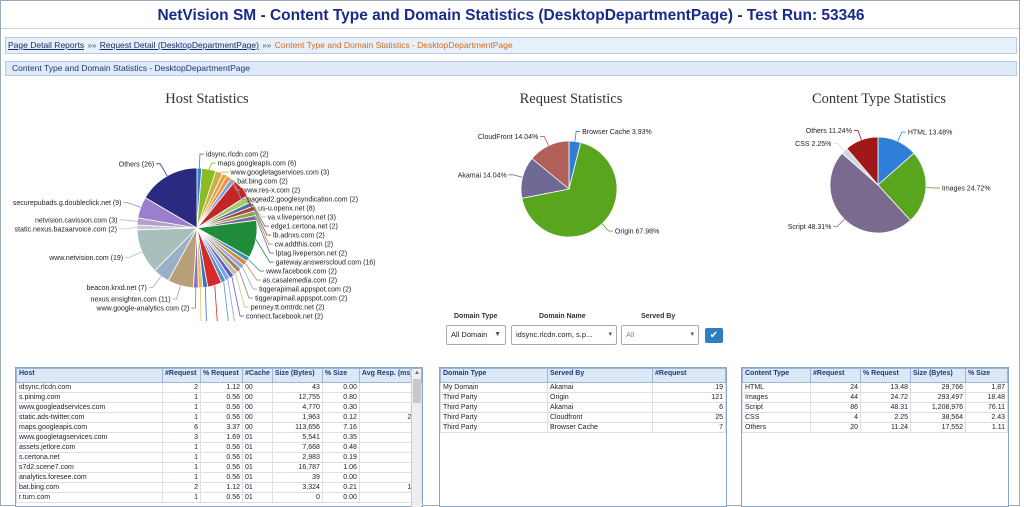  I want to click on apply-filter-button: ✔, so click(714, 335).